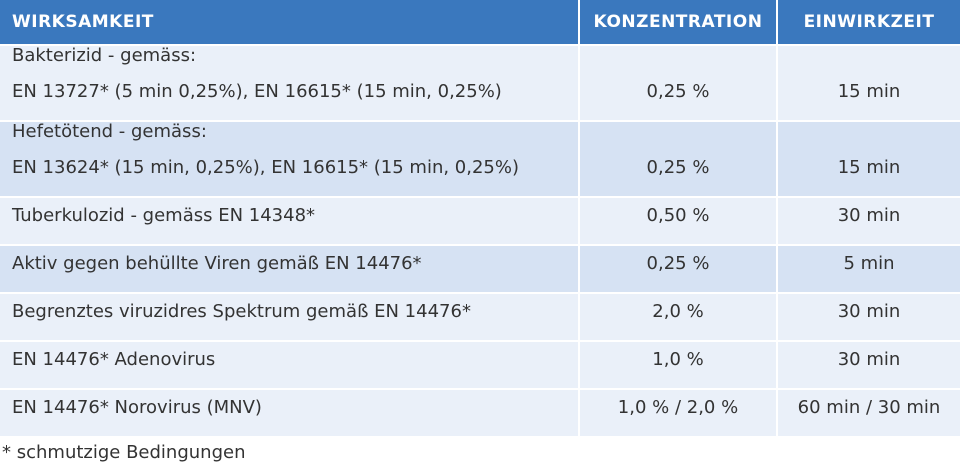 This screenshot has height=473, width=960. I want to click on header-cell: WIRKSAMKEIT, so click(289, 22).